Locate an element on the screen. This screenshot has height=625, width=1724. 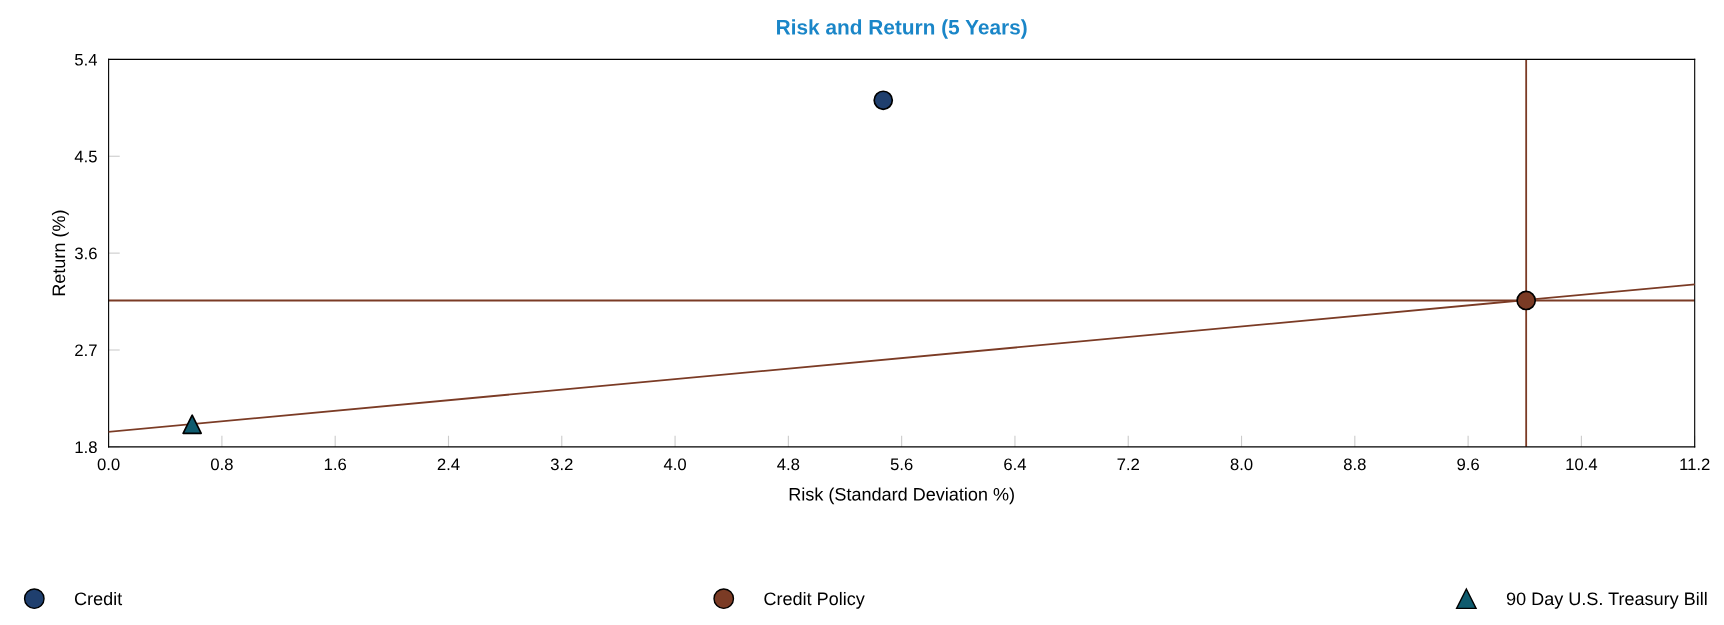
x-tick-label: 7.2 is located at coordinates (1128, 464).